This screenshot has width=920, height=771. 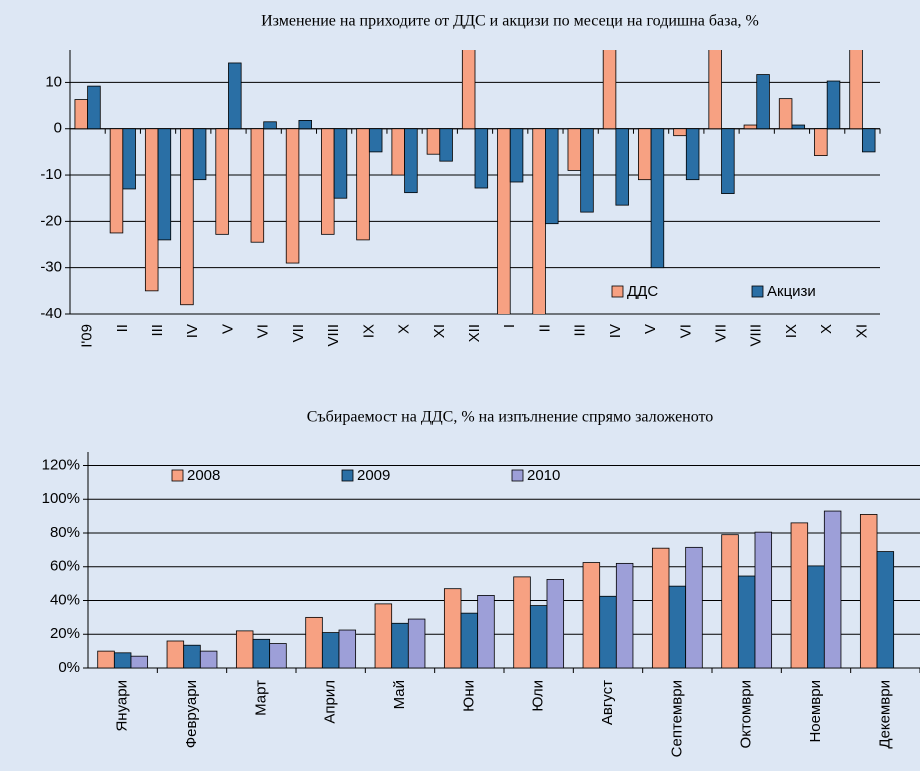 I want to click on x-tick-label: VI, so click(x=263, y=331).